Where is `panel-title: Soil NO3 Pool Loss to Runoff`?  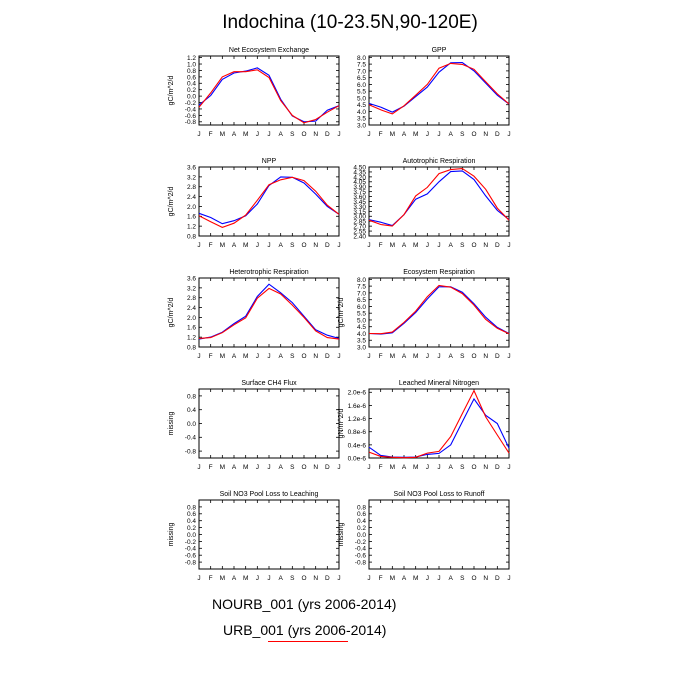 panel-title: Soil NO3 Pool Loss to Runoff is located at coordinates (439, 494).